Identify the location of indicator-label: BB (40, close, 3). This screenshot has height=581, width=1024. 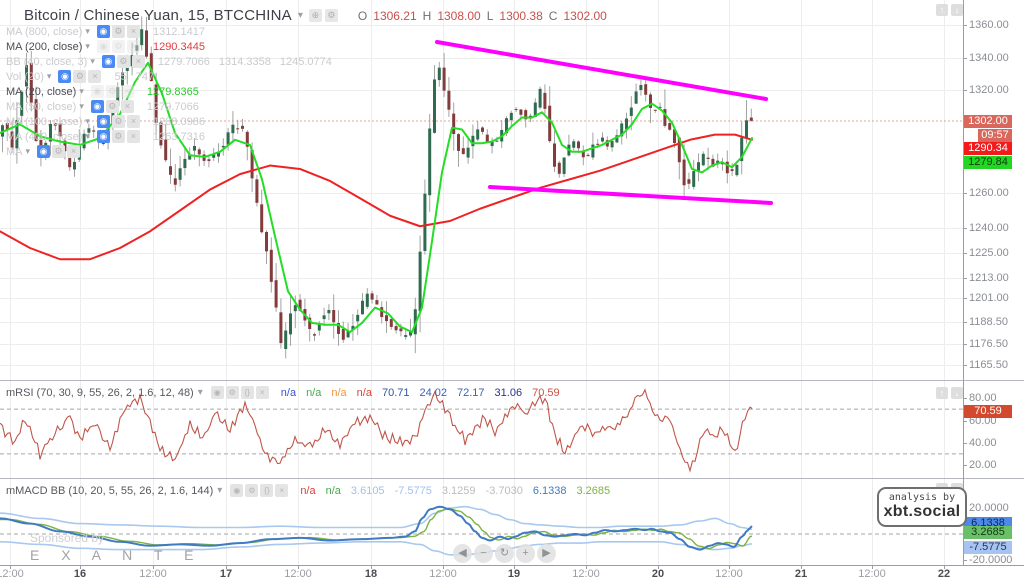
(47, 61).